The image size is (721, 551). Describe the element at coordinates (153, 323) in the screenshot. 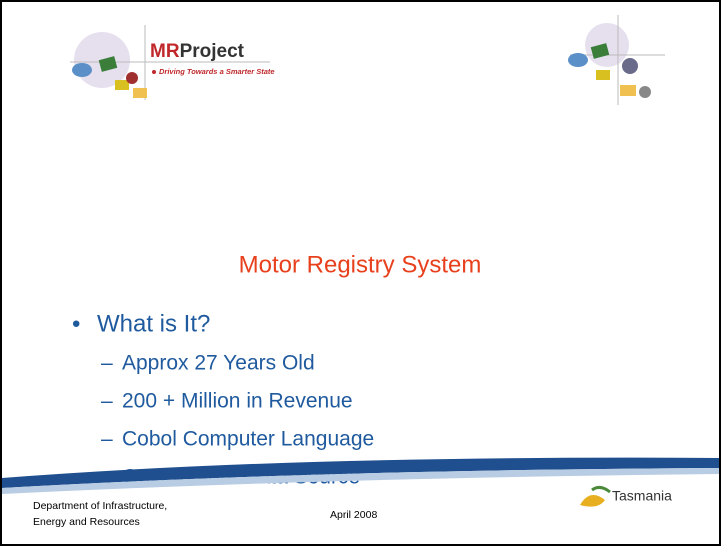

I see `bullet: What is It?` at that location.